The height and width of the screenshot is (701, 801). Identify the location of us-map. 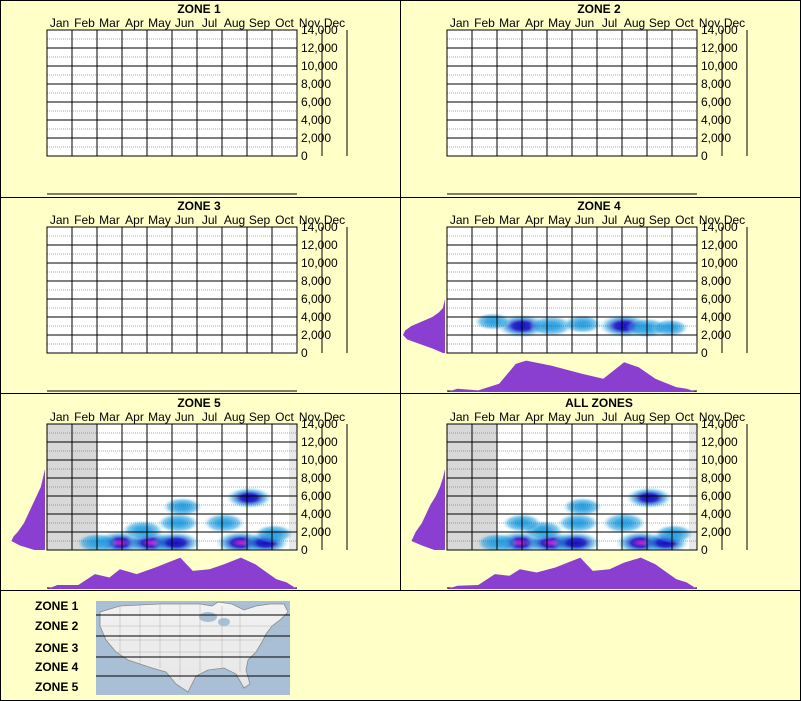
(193, 648).